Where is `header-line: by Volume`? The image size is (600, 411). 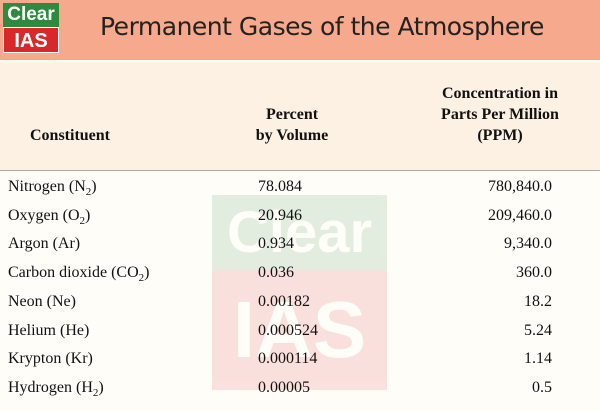 header-line: by Volume is located at coordinates (292, 135).